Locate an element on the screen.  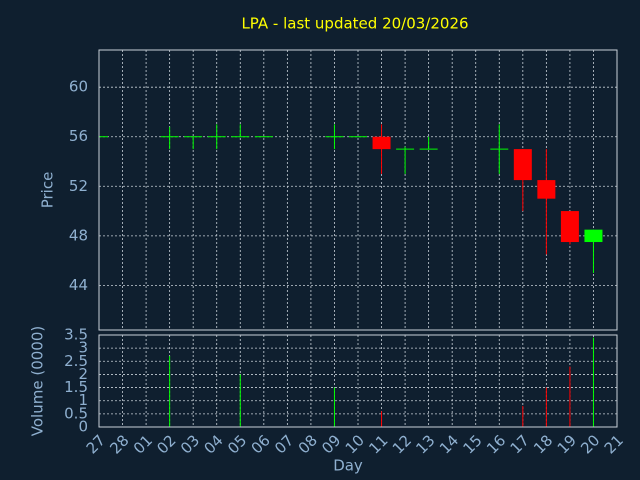
y-tick-label: 56 is located at coordinates (78, 136).